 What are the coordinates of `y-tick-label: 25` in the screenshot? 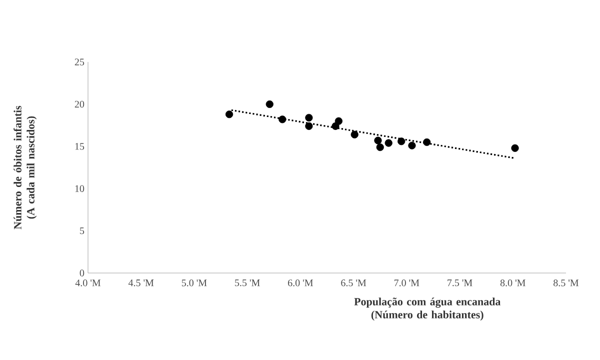 It's located at (79, 62).